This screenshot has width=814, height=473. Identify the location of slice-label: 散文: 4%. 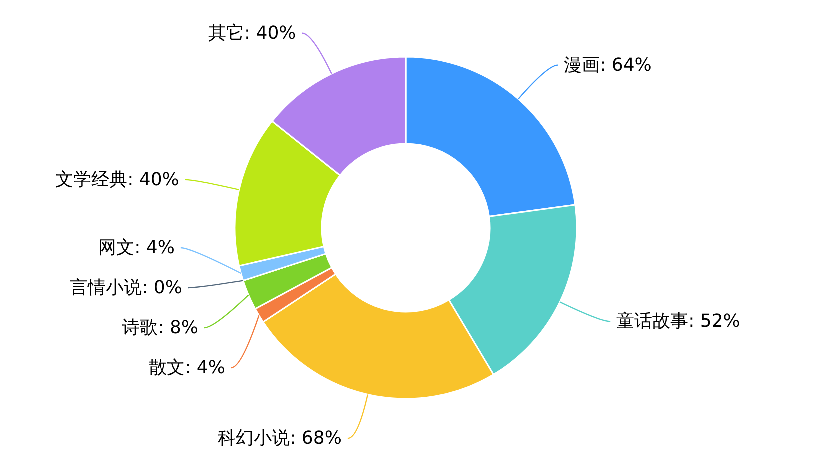
(187, 367).